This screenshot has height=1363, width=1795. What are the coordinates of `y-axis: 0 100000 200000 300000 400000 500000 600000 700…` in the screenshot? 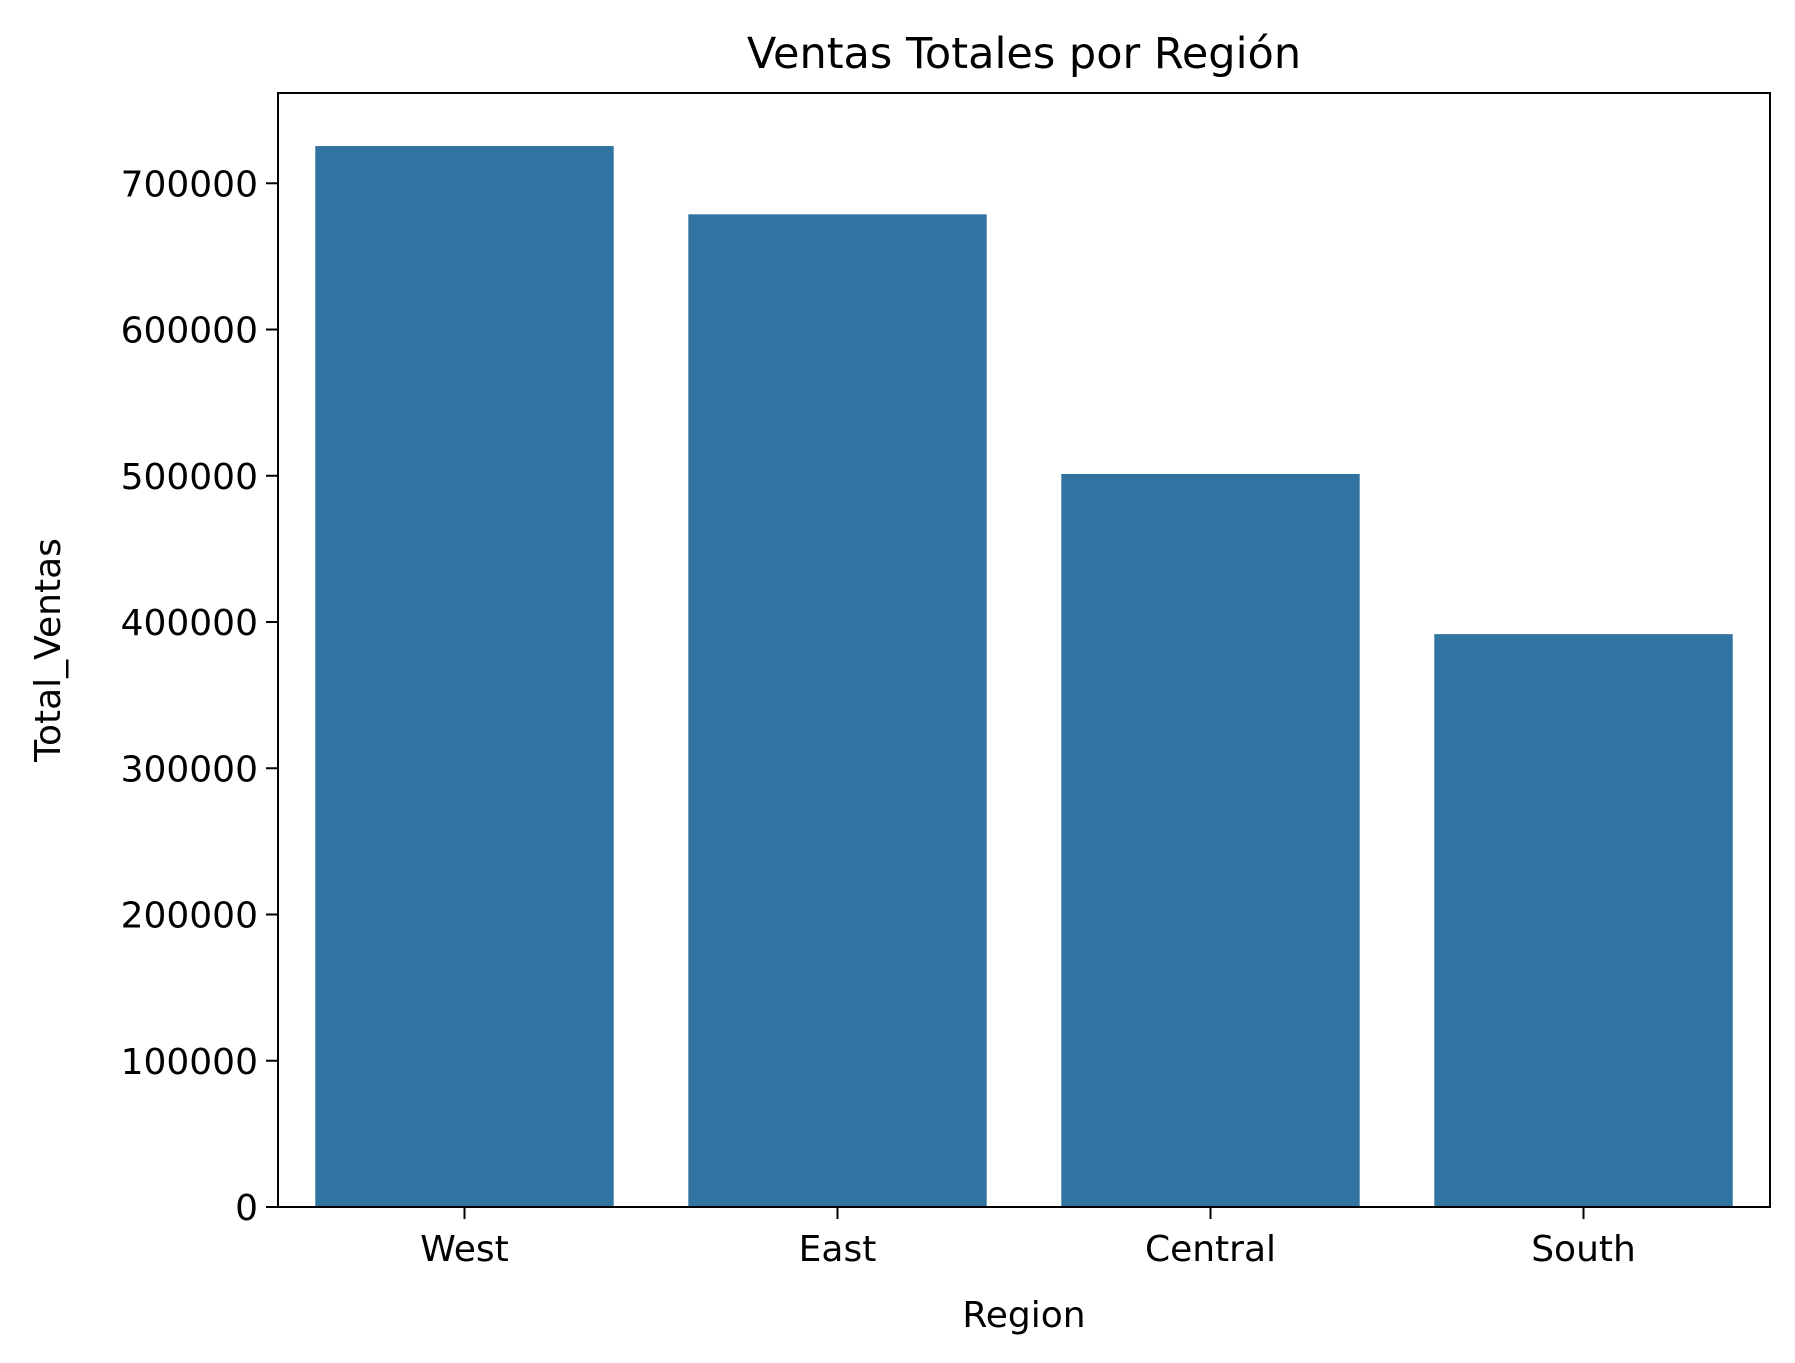 It's located at (199, 696).